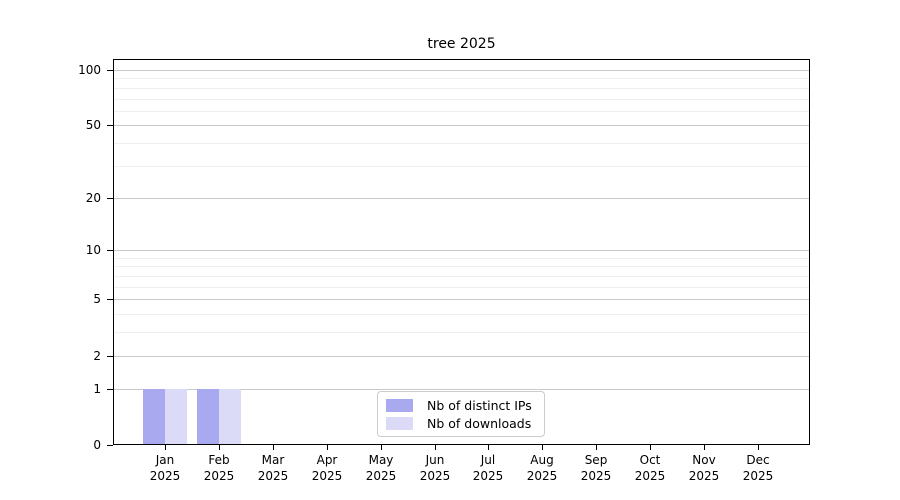 This screenshot has width=900, height=500. I want to click on legend-swatch-distinct-ips, so click(399, 405).